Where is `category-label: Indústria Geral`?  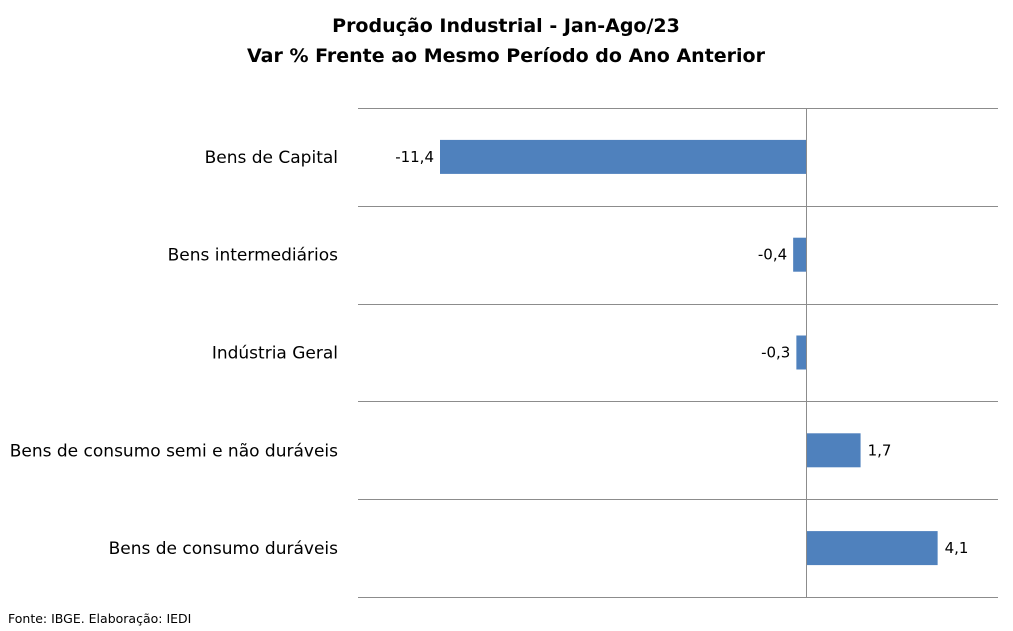
category-label: Indústria Geral is located at coordinates (275, 354).